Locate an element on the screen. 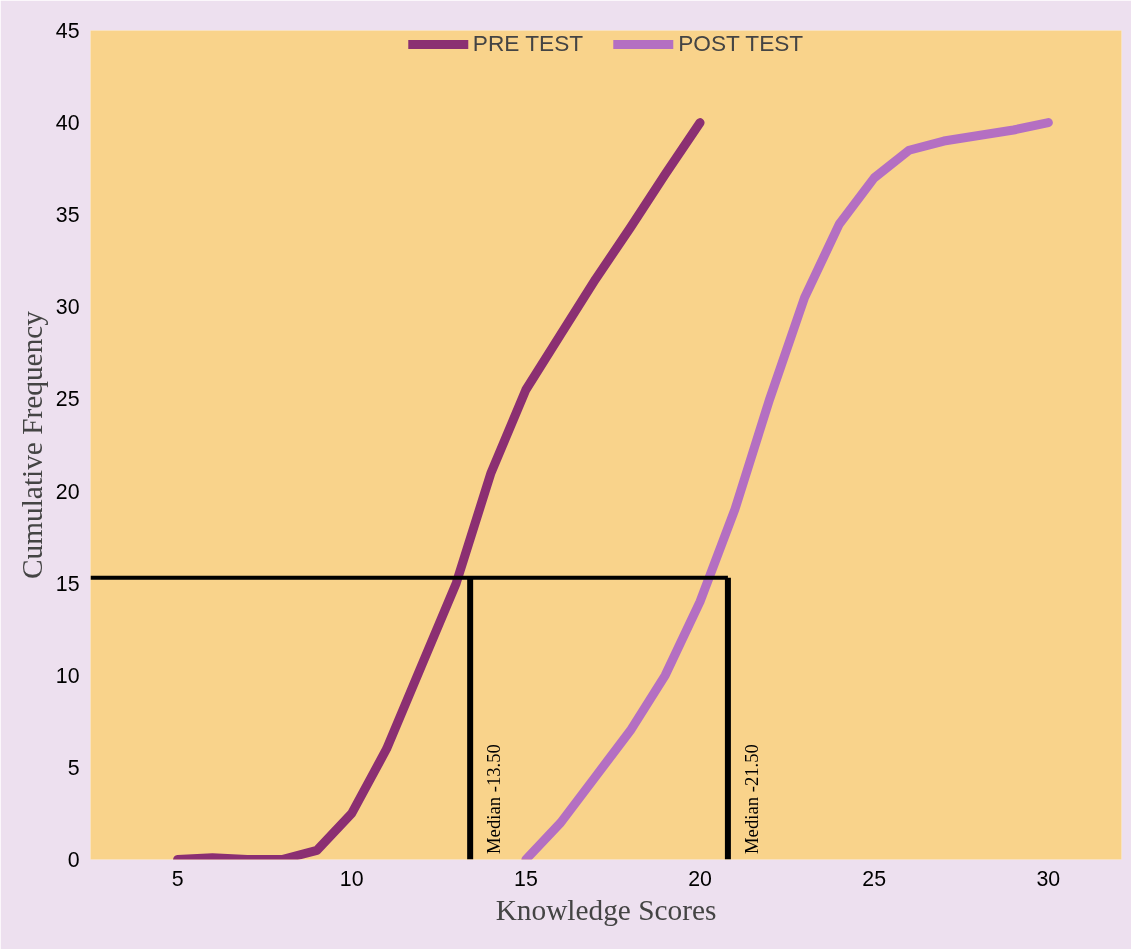 The height and width of the screenshot is (949, 1131). x-tick-label: 20 is located at coordinates (700, 878).